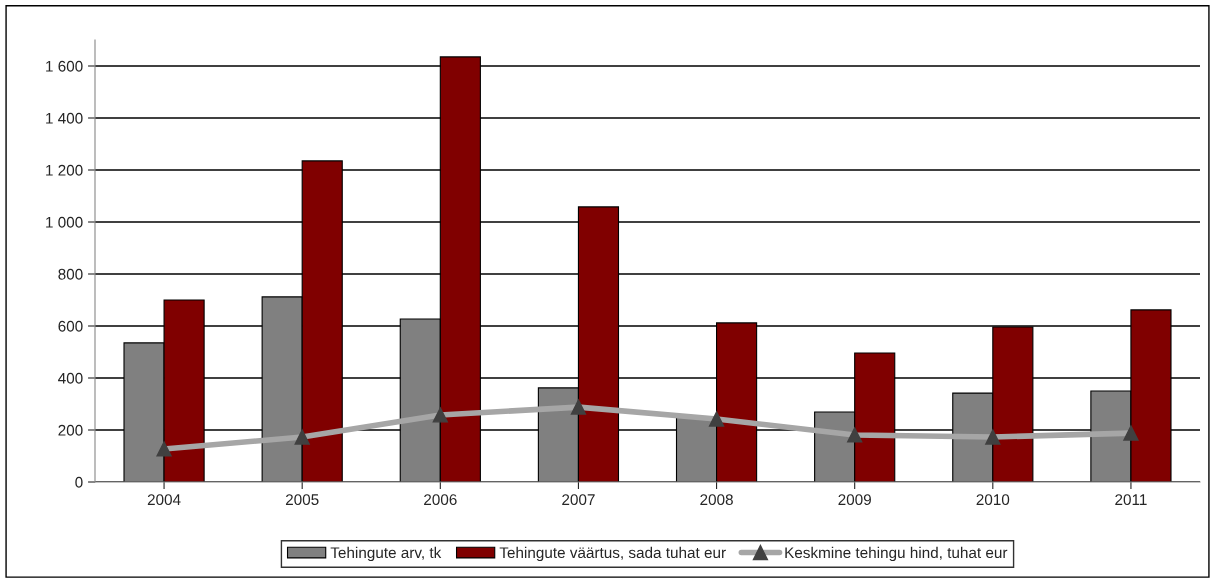  Describe the element at coordinates (302, 500) in the screenshot. I see `x-tick-label: 2005` at that location.